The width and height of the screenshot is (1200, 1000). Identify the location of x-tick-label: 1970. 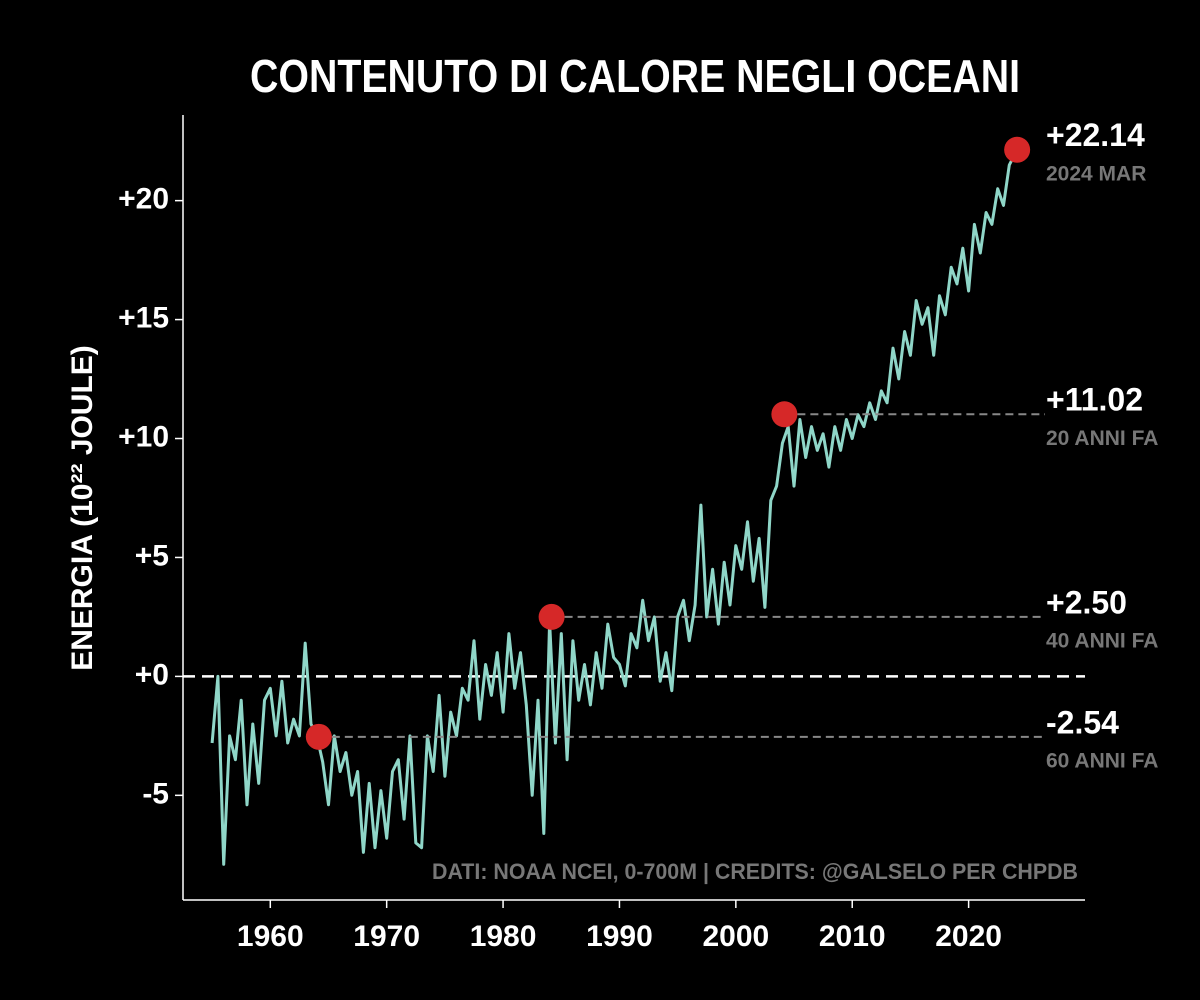
(386, 936).